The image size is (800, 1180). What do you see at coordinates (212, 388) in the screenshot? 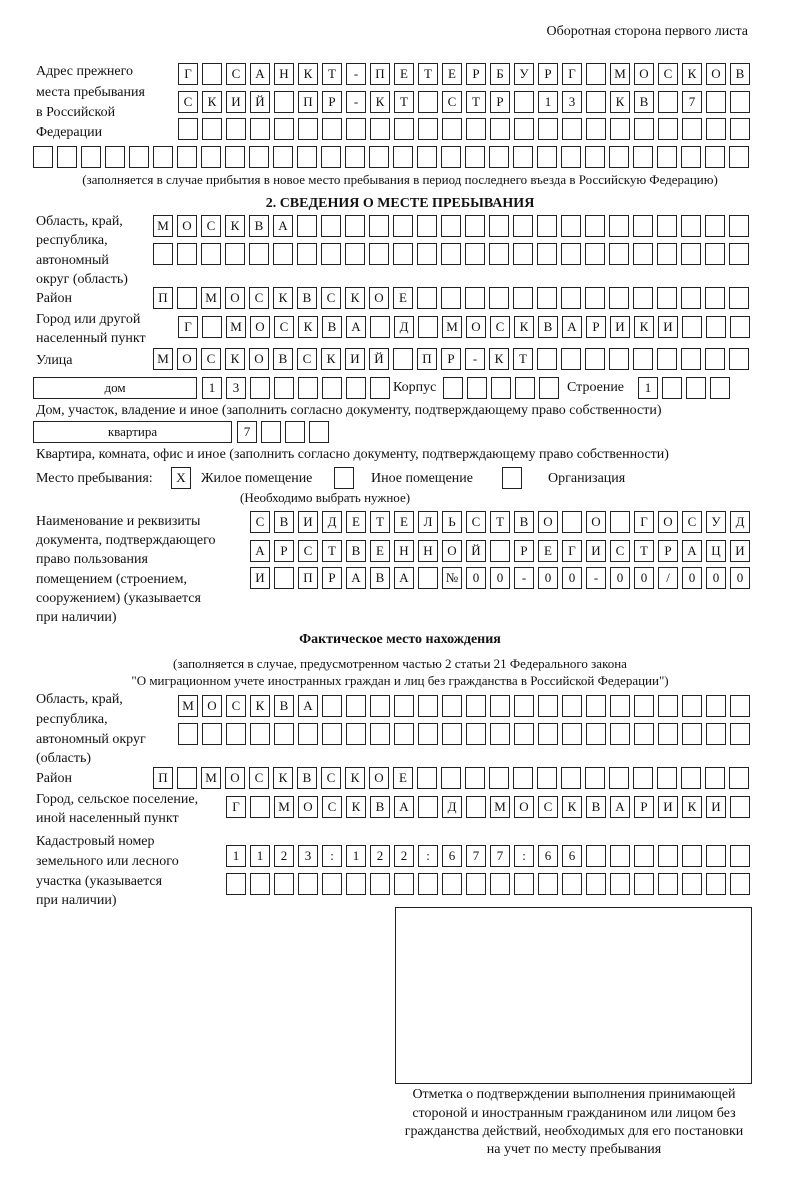
I see `char-box: 1` at bounding box center [212, 388].